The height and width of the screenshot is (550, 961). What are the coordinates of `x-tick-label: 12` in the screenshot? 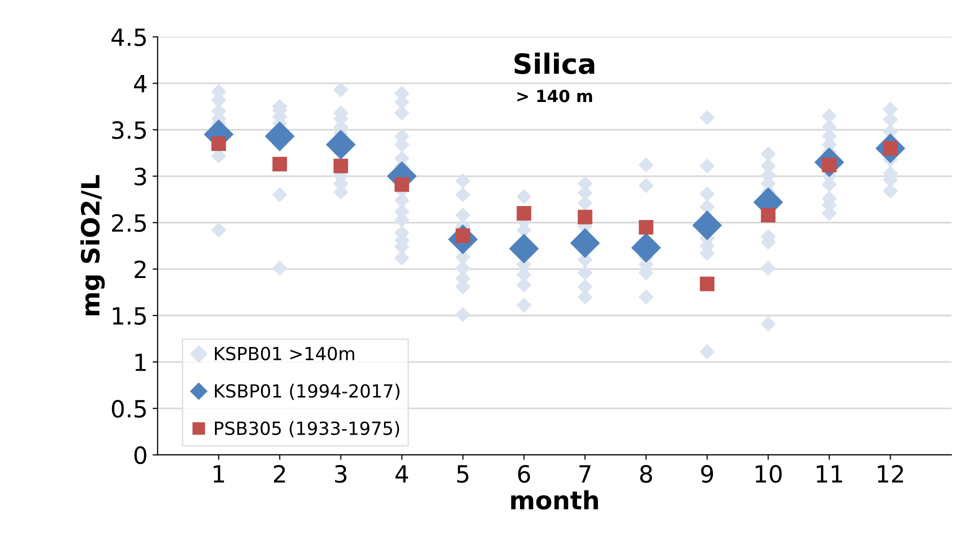 It's located at (890, 473).